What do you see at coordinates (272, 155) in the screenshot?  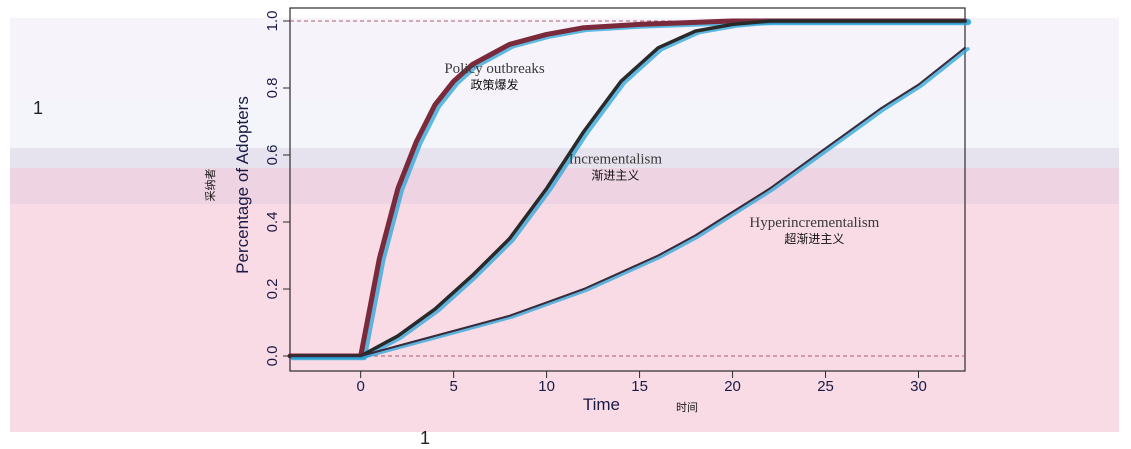 I see `y-tick-label-3: 0.6` at bounding box center [272, 155].